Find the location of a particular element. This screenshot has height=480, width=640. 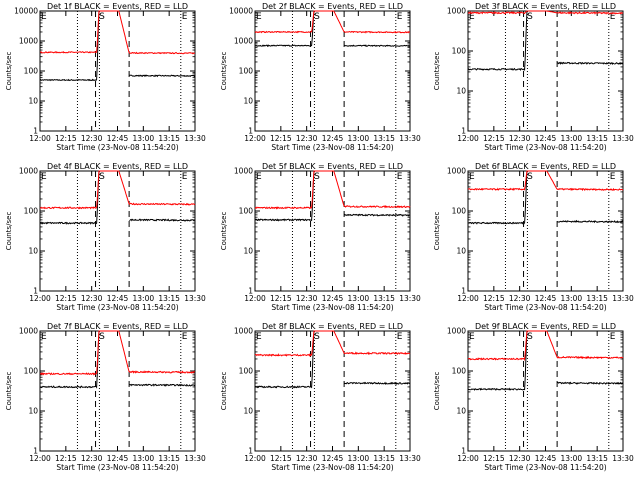

y-tick-label: 10000 is located at coordinates (241, 11).